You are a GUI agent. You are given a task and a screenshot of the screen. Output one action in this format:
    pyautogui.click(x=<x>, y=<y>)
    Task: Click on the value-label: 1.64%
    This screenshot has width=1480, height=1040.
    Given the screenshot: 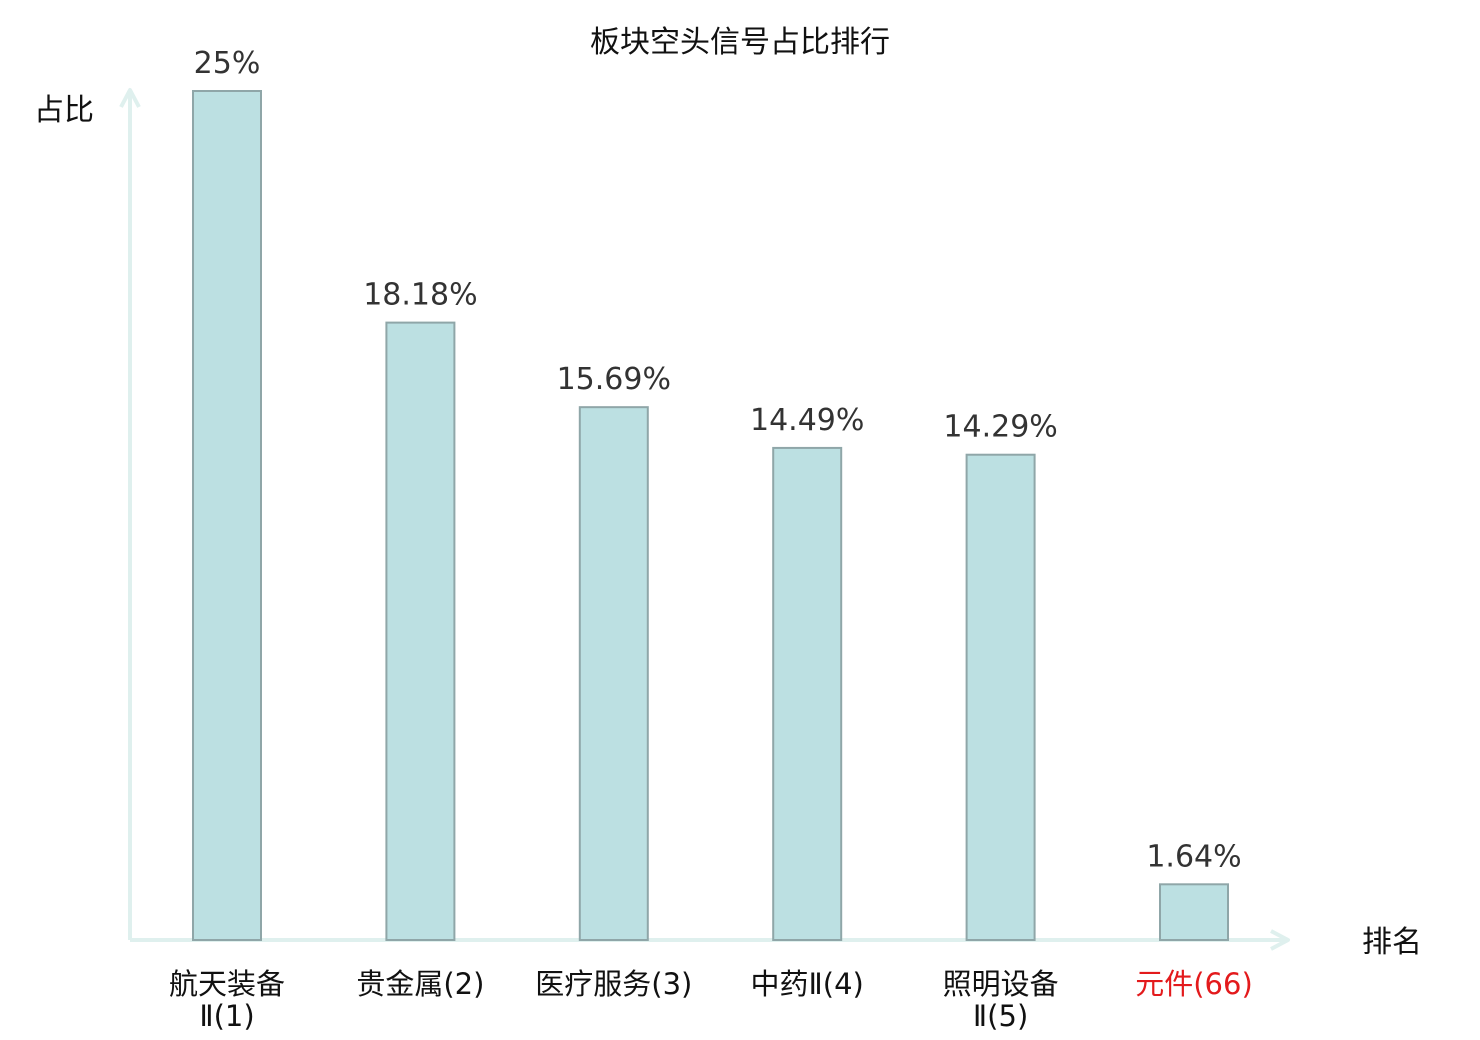 What is the action you would take?
    pyautogui.click(x=1193, y=856)
    